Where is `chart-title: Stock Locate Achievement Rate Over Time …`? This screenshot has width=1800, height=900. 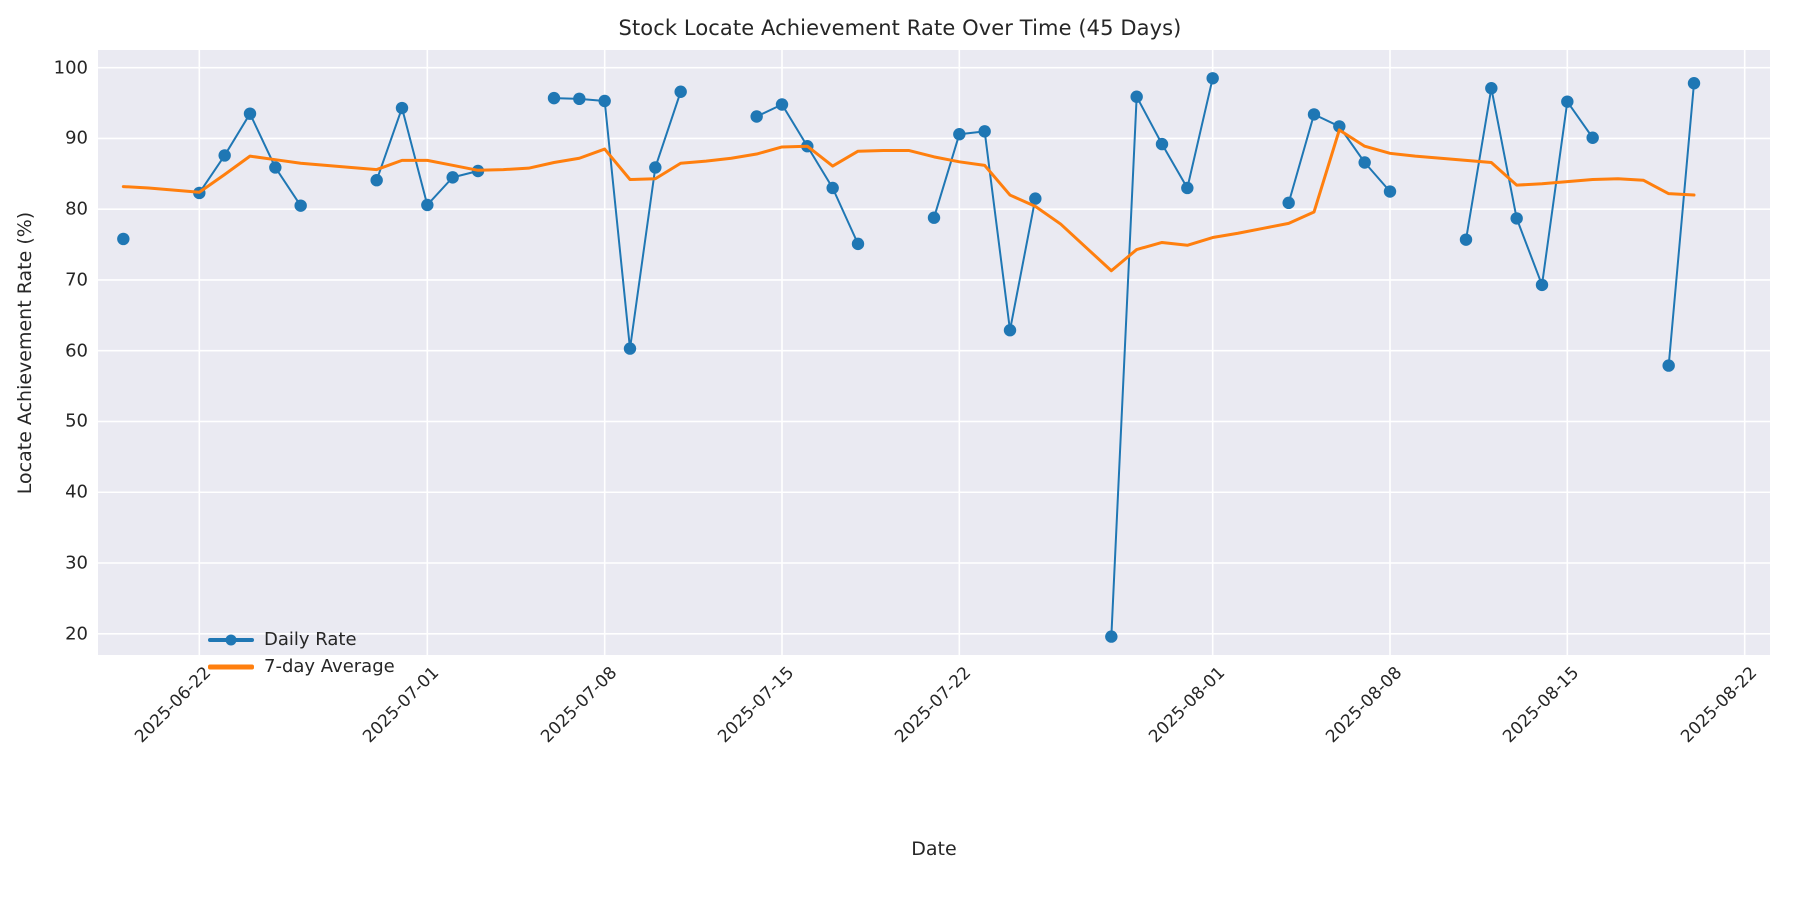
chart-title: Stock Locate Achievement Rate Over Time … is located at coordinates (900, 28).